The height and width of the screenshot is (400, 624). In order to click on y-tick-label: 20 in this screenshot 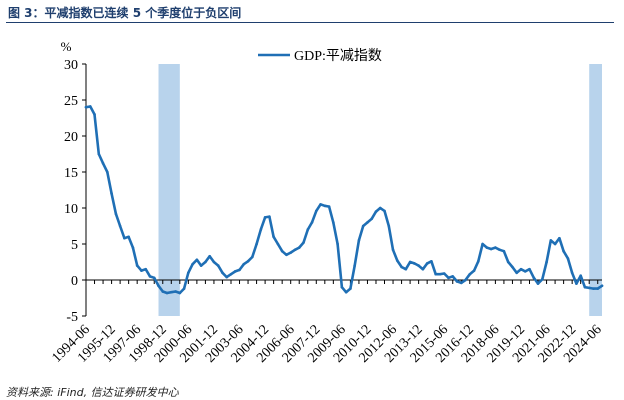, I will do `click(71, 137)`.